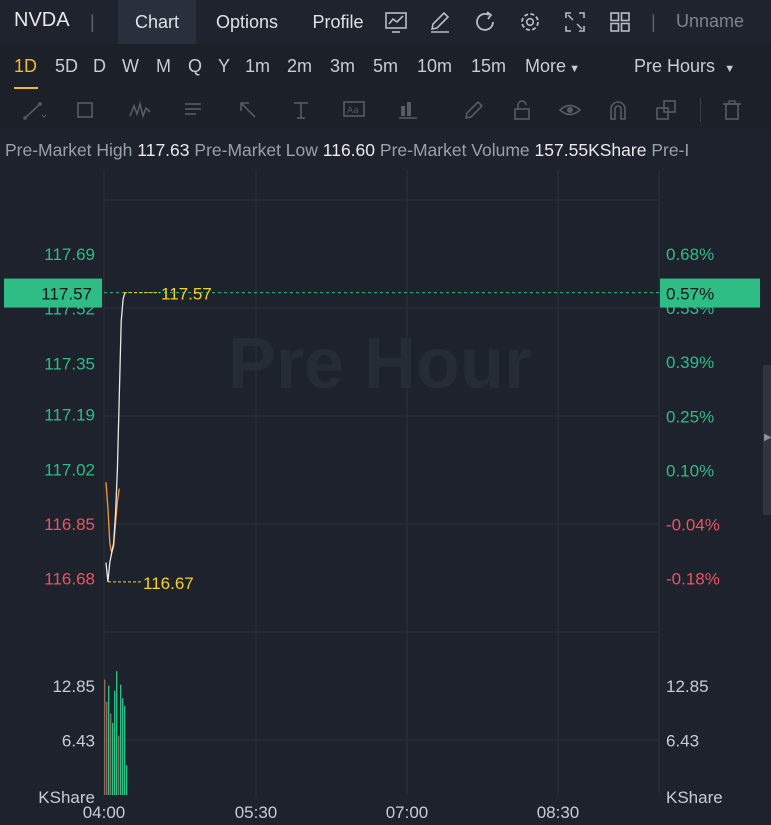 The image size is (771, 825). Describe the element at coordinates (694, 797) in the screenshot. I see `volume-unit-label-right: KShare` at that location.